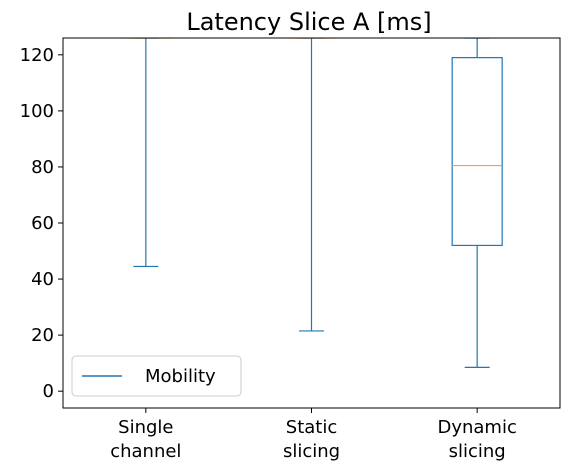  I want to click on y-tick-label: 120, so click(37, 55).